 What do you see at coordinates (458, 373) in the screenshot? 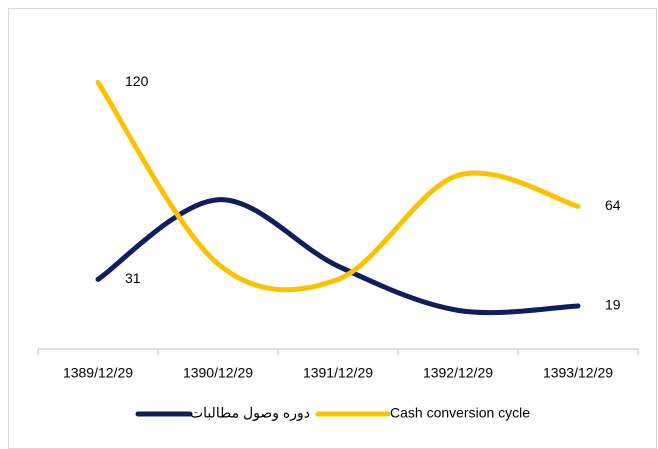
I see `x-tick-label: 1392/12/29` at bounding box center [458, 373].